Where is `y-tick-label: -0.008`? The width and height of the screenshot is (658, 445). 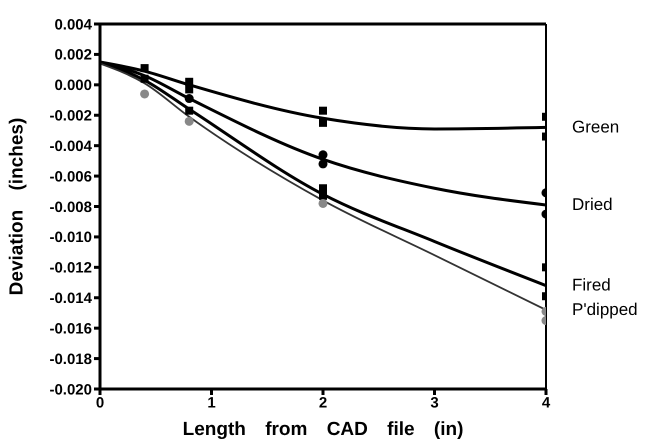
y-tick-label: -0.008 is located at coordinates (70, 207).